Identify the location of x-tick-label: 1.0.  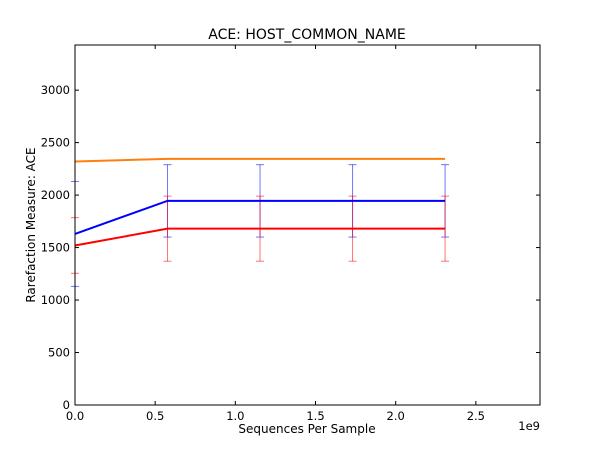
(235, 416).